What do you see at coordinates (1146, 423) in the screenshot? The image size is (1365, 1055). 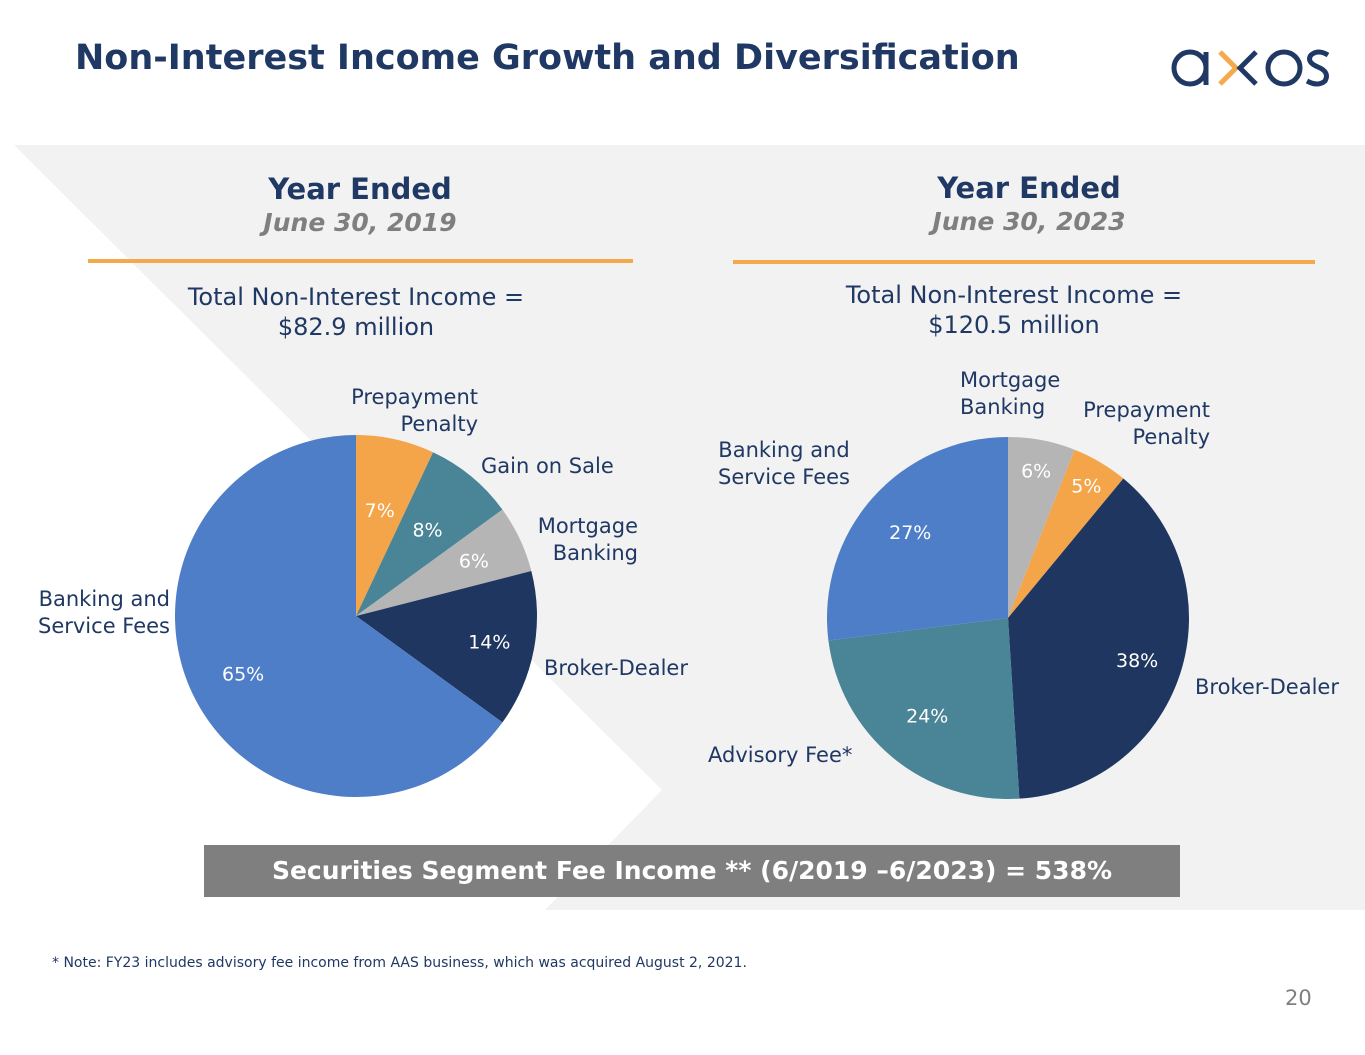 I see `label-prepayment-2023: Prepayment Penalty` at bounding box center [1146, 423].